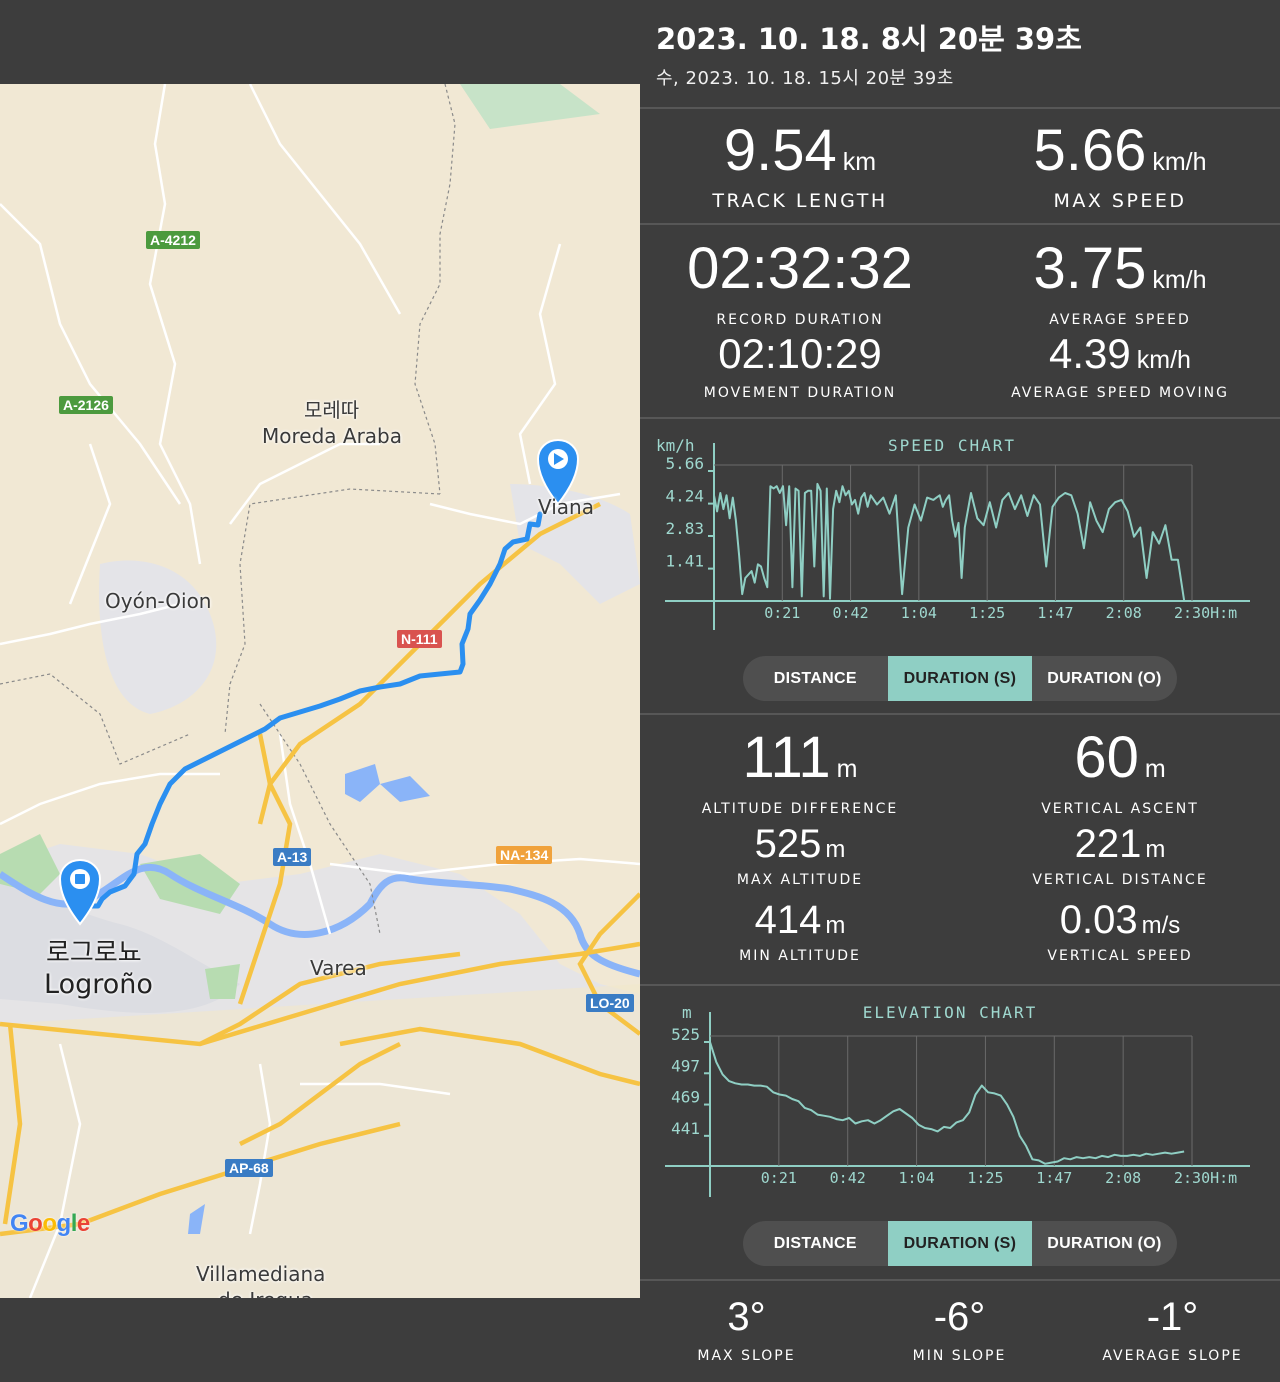 This screenshot has width=1280, height=1382. I want to click on stat-label: MAX SPEED, so click(1120, 201).